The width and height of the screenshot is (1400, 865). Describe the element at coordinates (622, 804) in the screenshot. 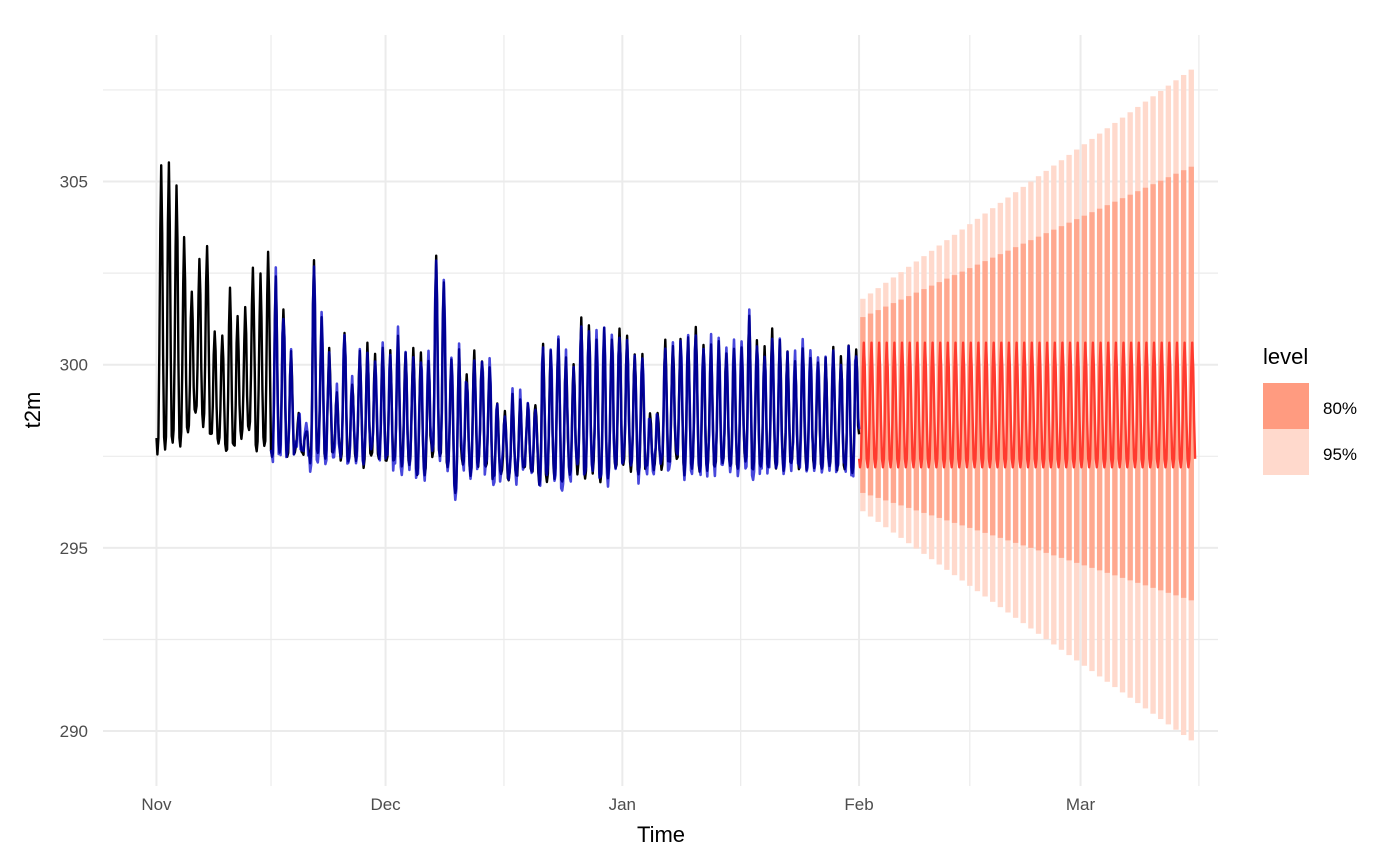

I see `x-tick-label: Jan` at that location.